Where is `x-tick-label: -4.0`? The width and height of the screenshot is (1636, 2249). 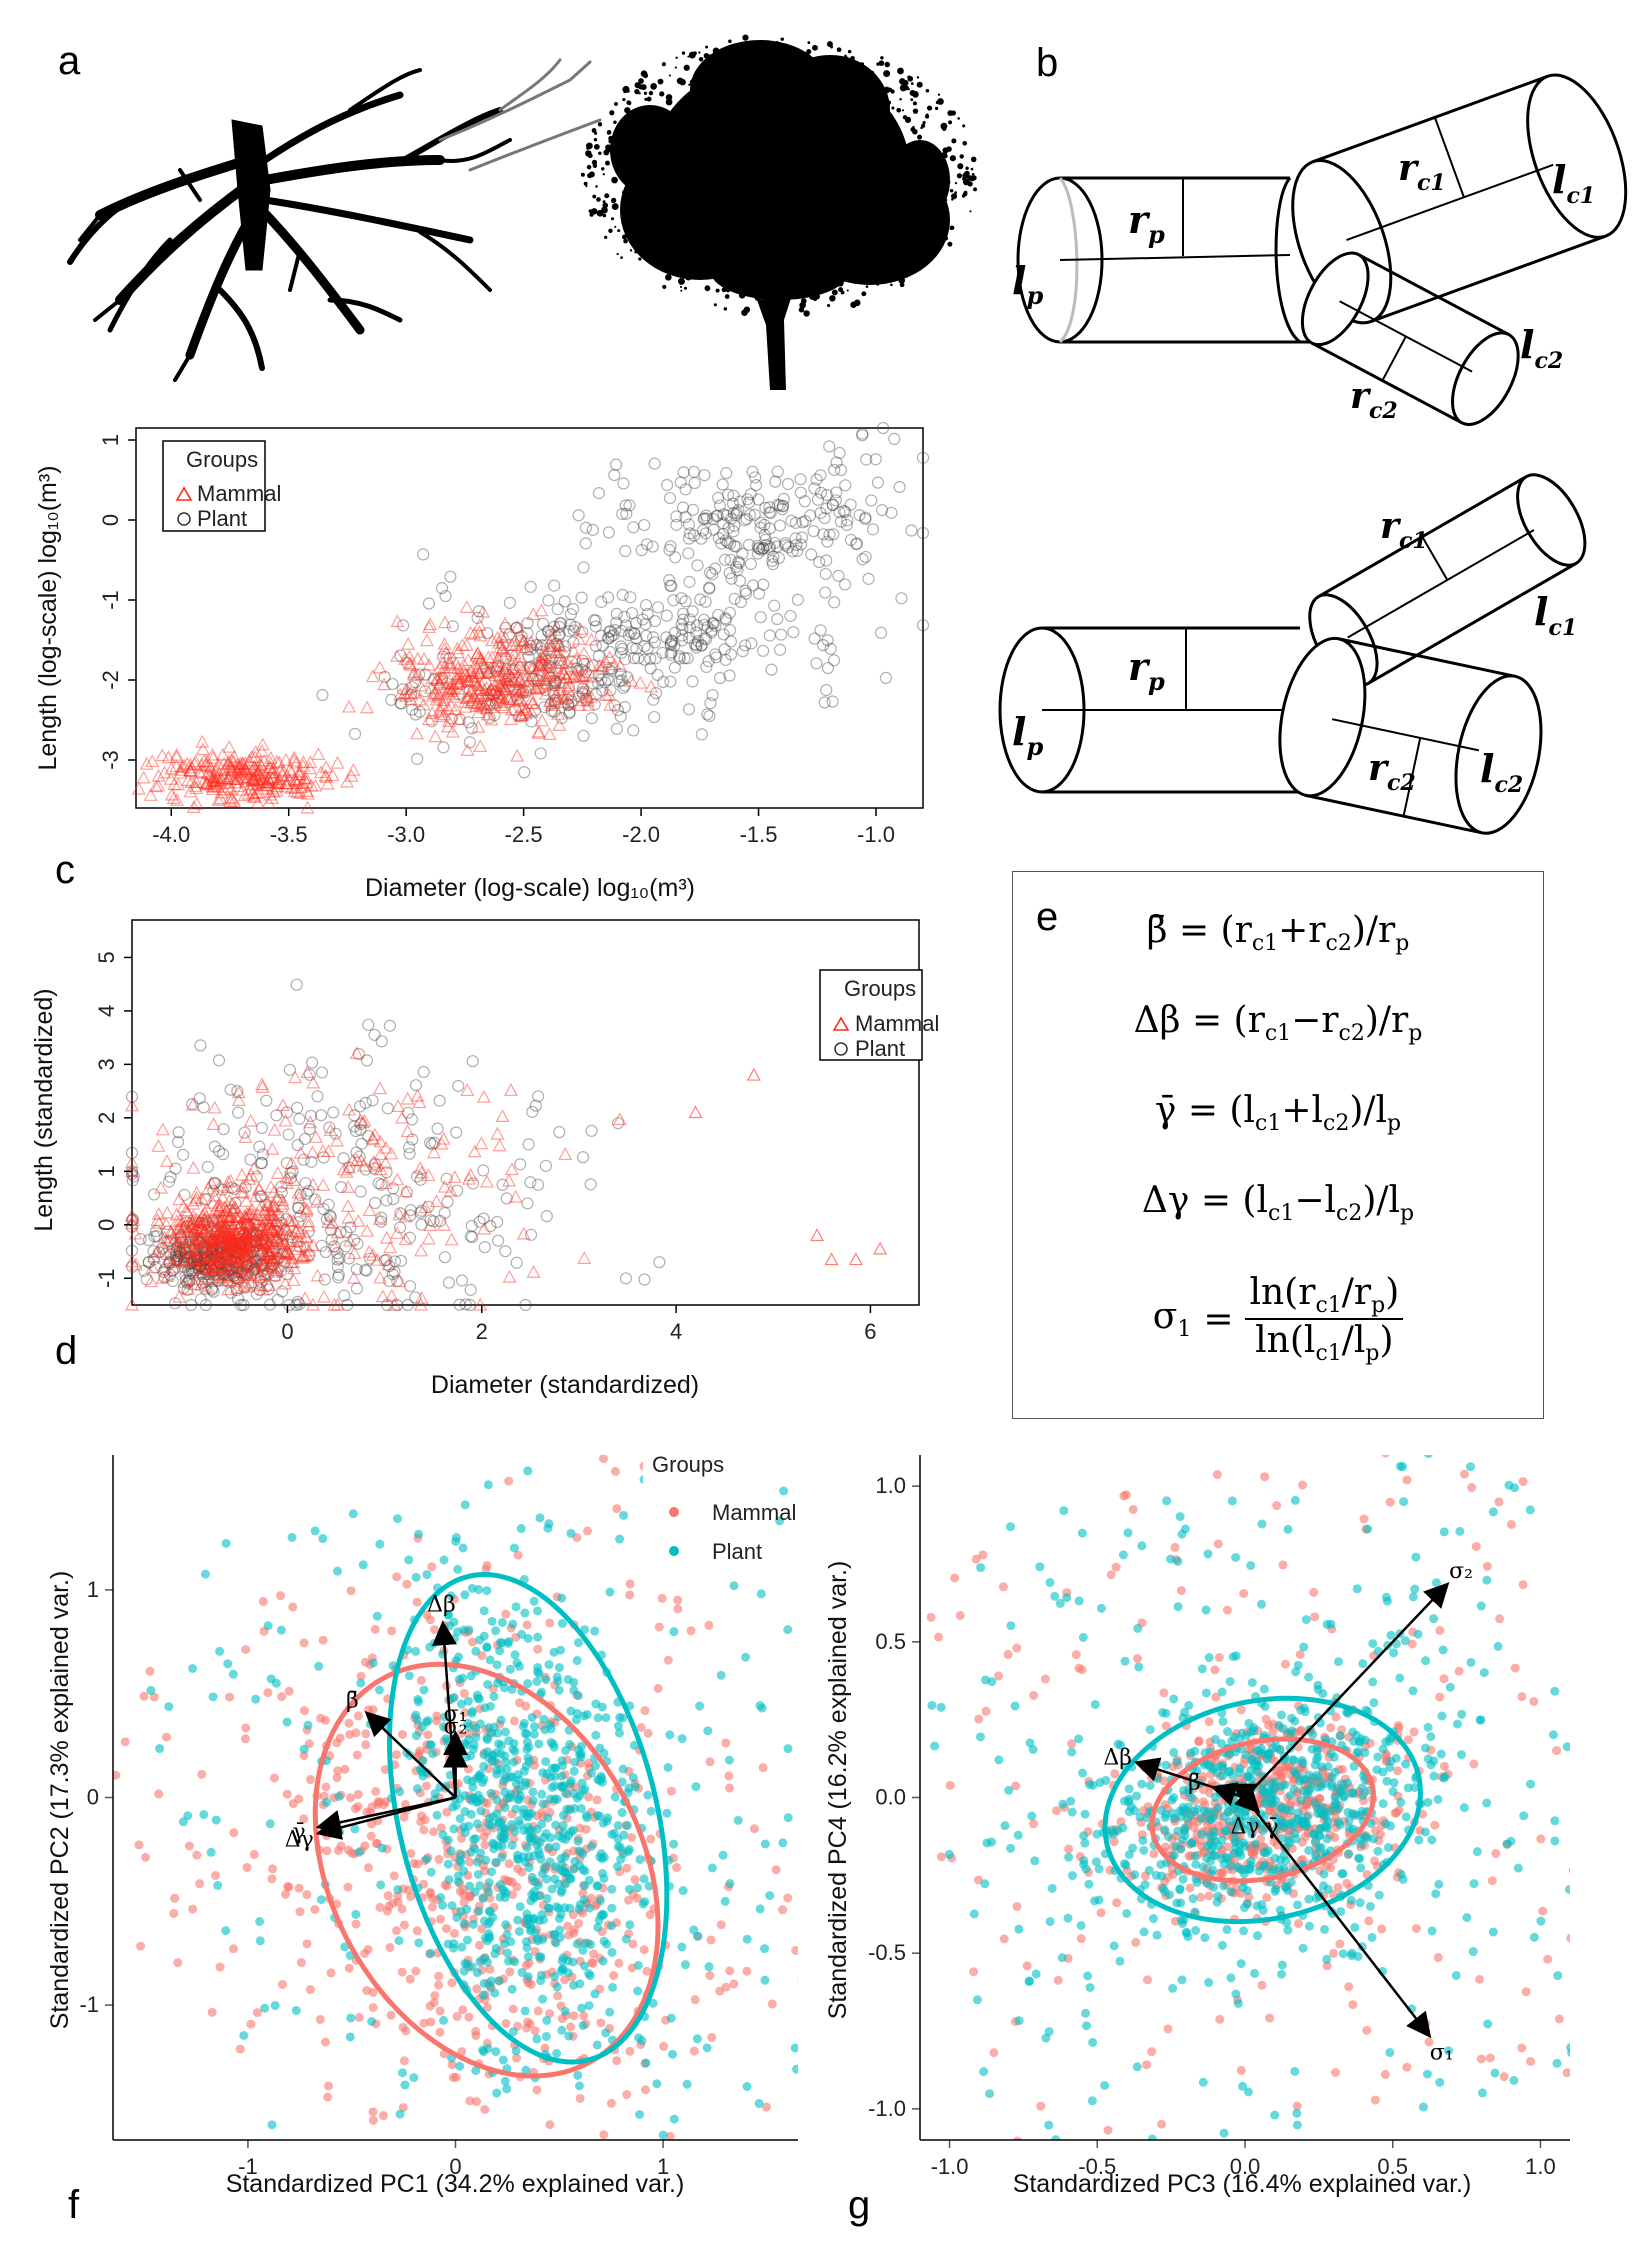
x-tick-label: -4.0 is located at coordinates (171, 834).